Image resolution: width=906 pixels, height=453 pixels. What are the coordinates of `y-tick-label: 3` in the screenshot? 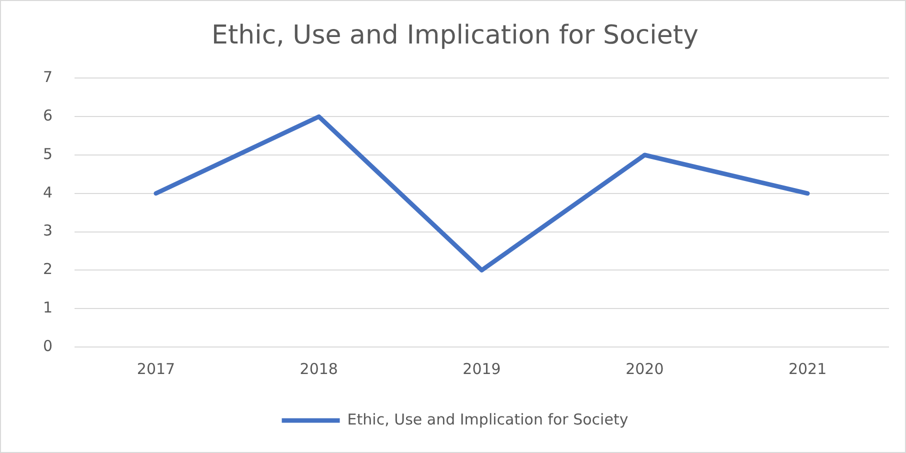 It's located at (47, 231).